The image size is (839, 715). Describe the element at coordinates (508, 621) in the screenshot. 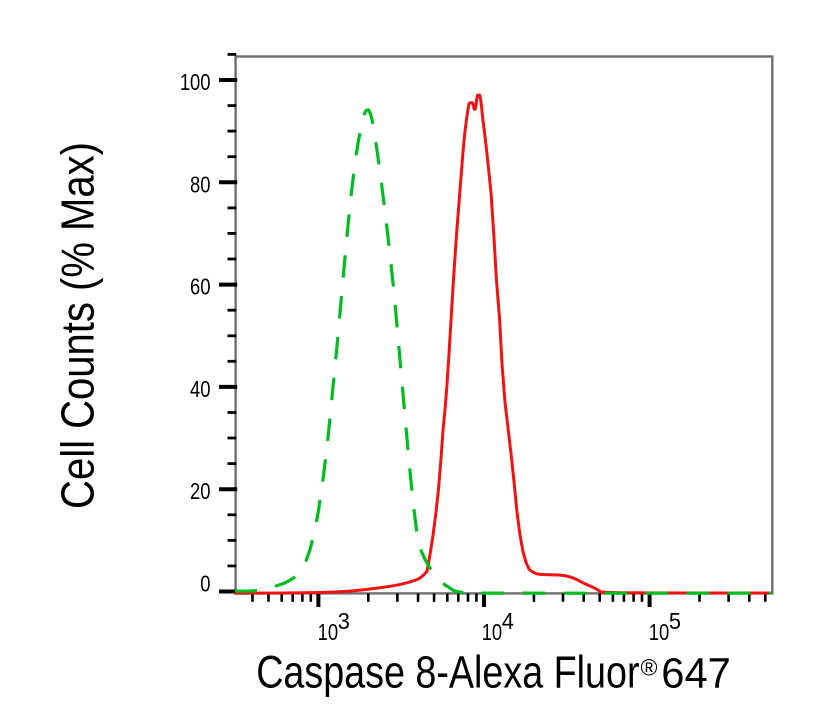

I see `svg-text: 4` at that location.